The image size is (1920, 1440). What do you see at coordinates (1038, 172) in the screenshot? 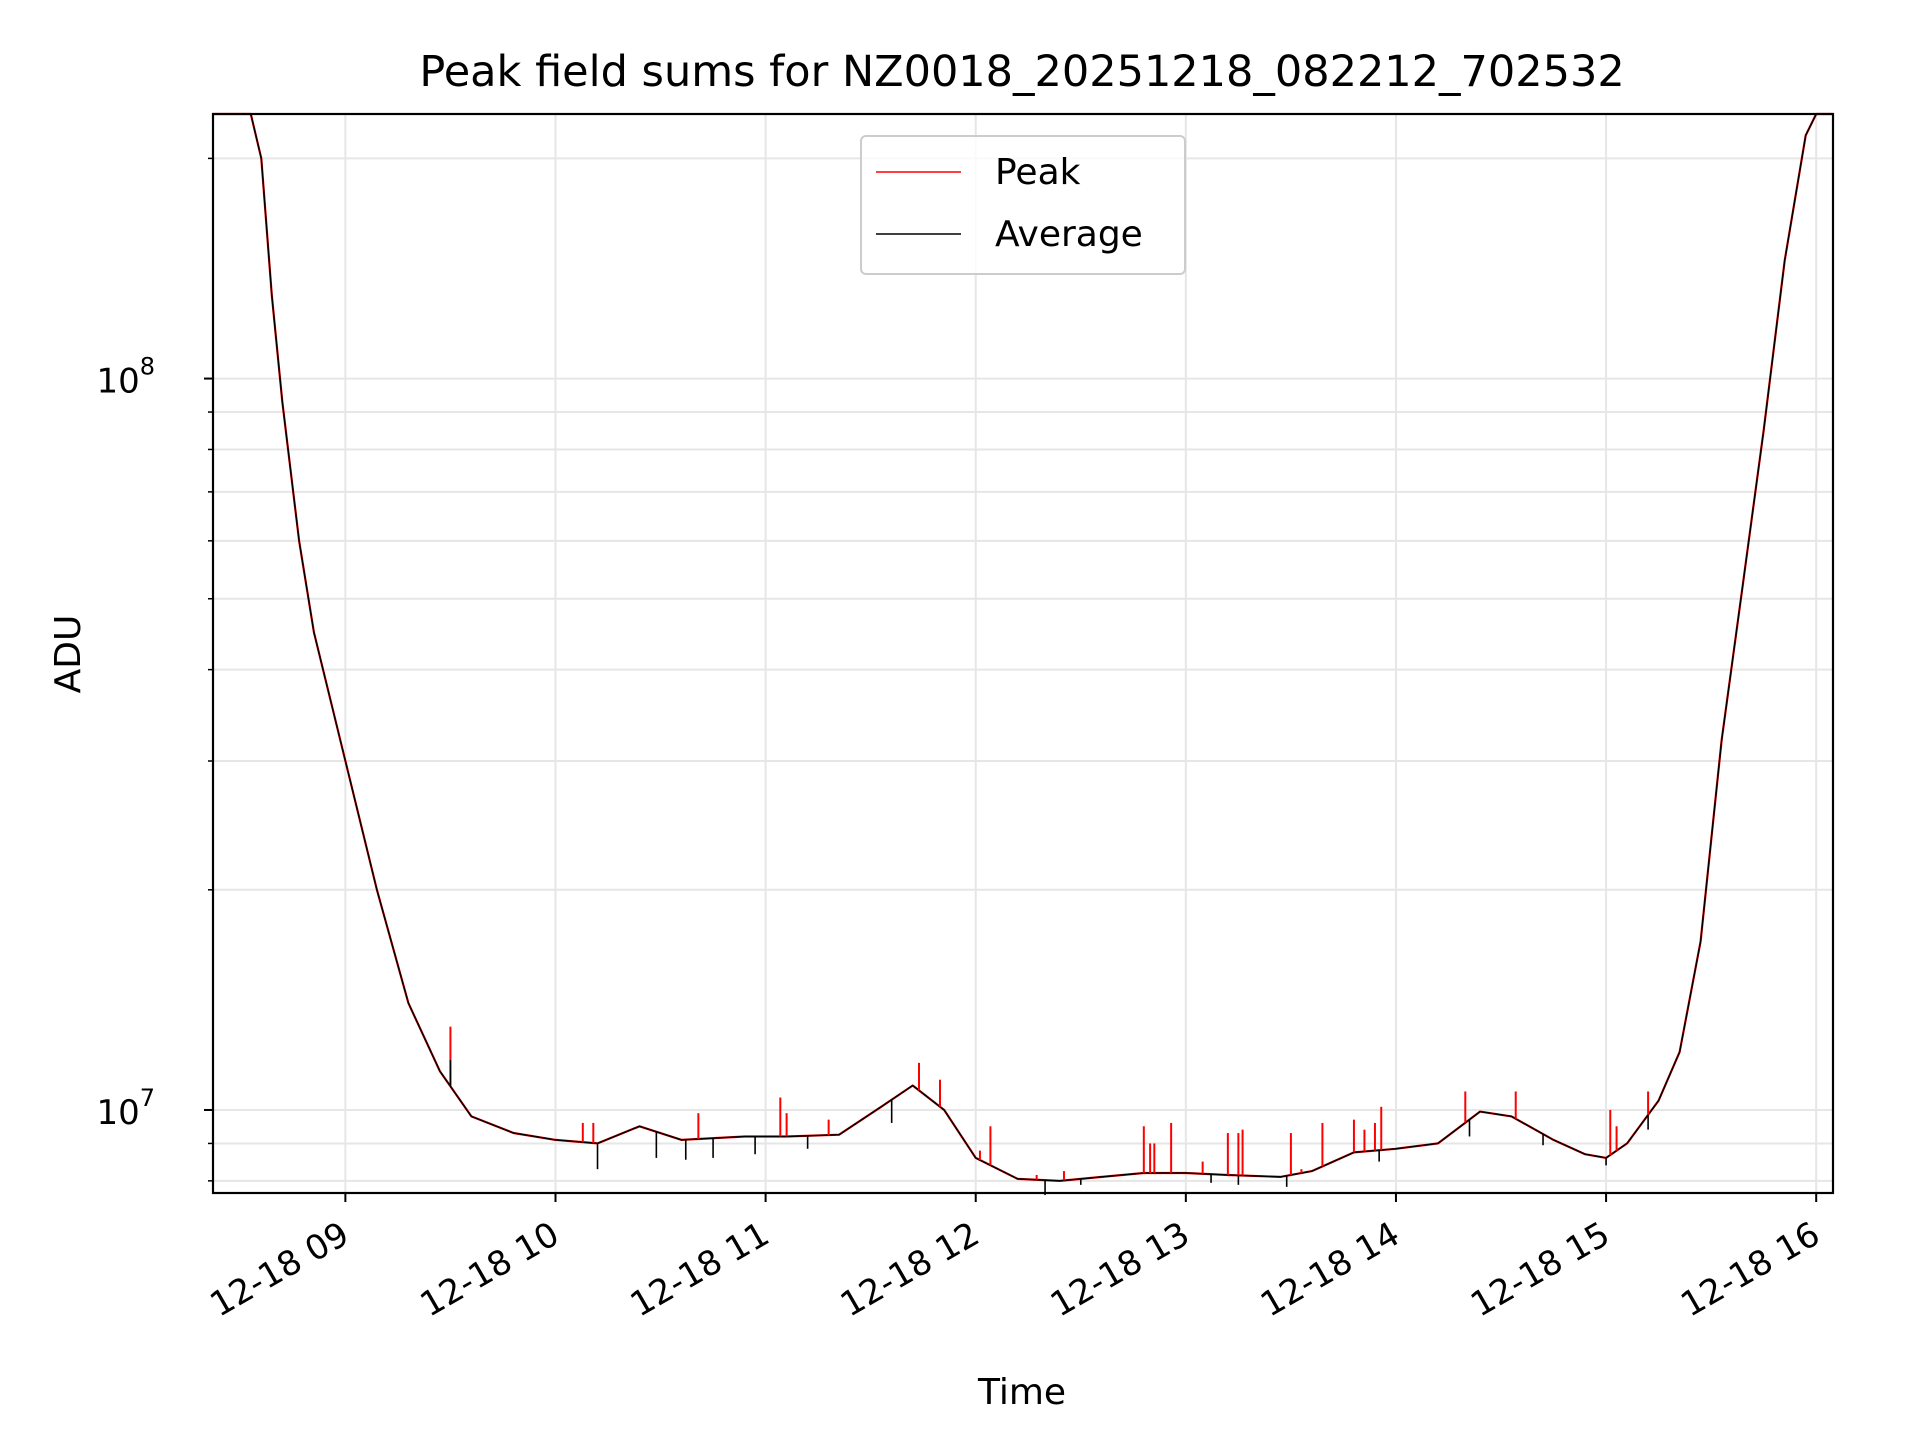
I see `legend-label-peak: Peak` at bounding box center [1038, 172].